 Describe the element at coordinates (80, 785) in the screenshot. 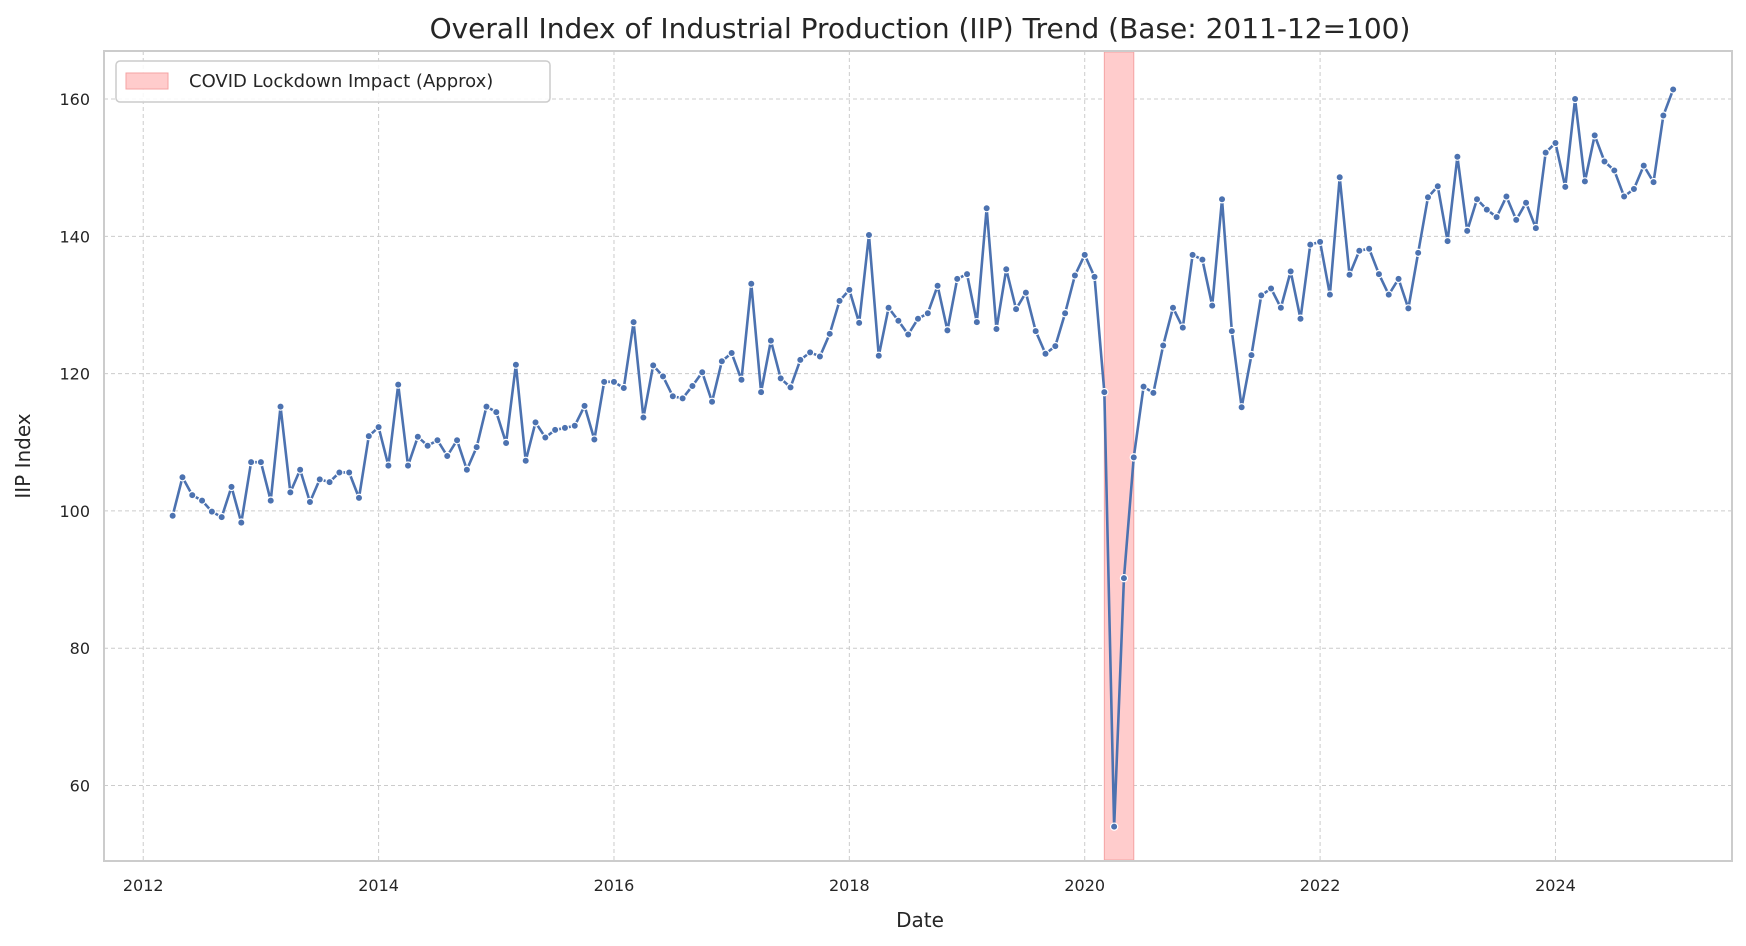

I see `y-tick-label: 60` at that location.